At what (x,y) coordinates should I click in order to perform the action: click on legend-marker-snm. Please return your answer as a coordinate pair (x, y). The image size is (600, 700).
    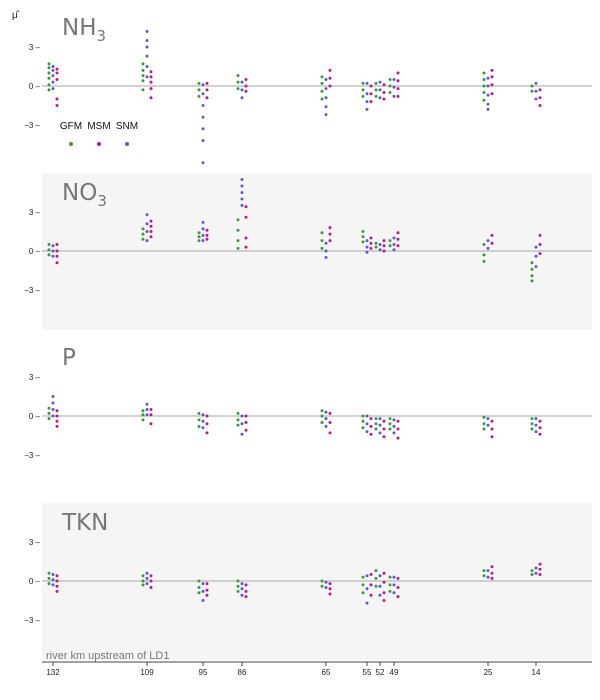
    Looking at the image, I should click on (127, 144).